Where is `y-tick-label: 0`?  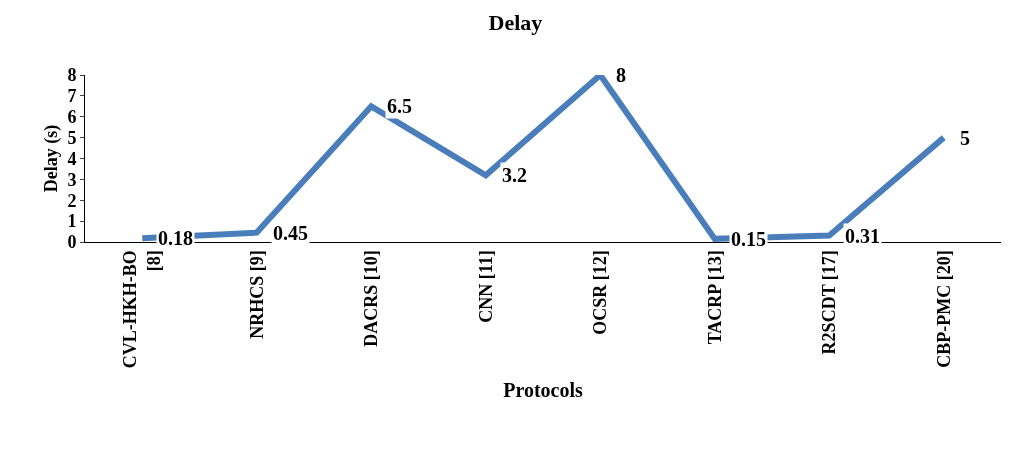 y-tick-label: 0 is located at coordinates (72, 242).